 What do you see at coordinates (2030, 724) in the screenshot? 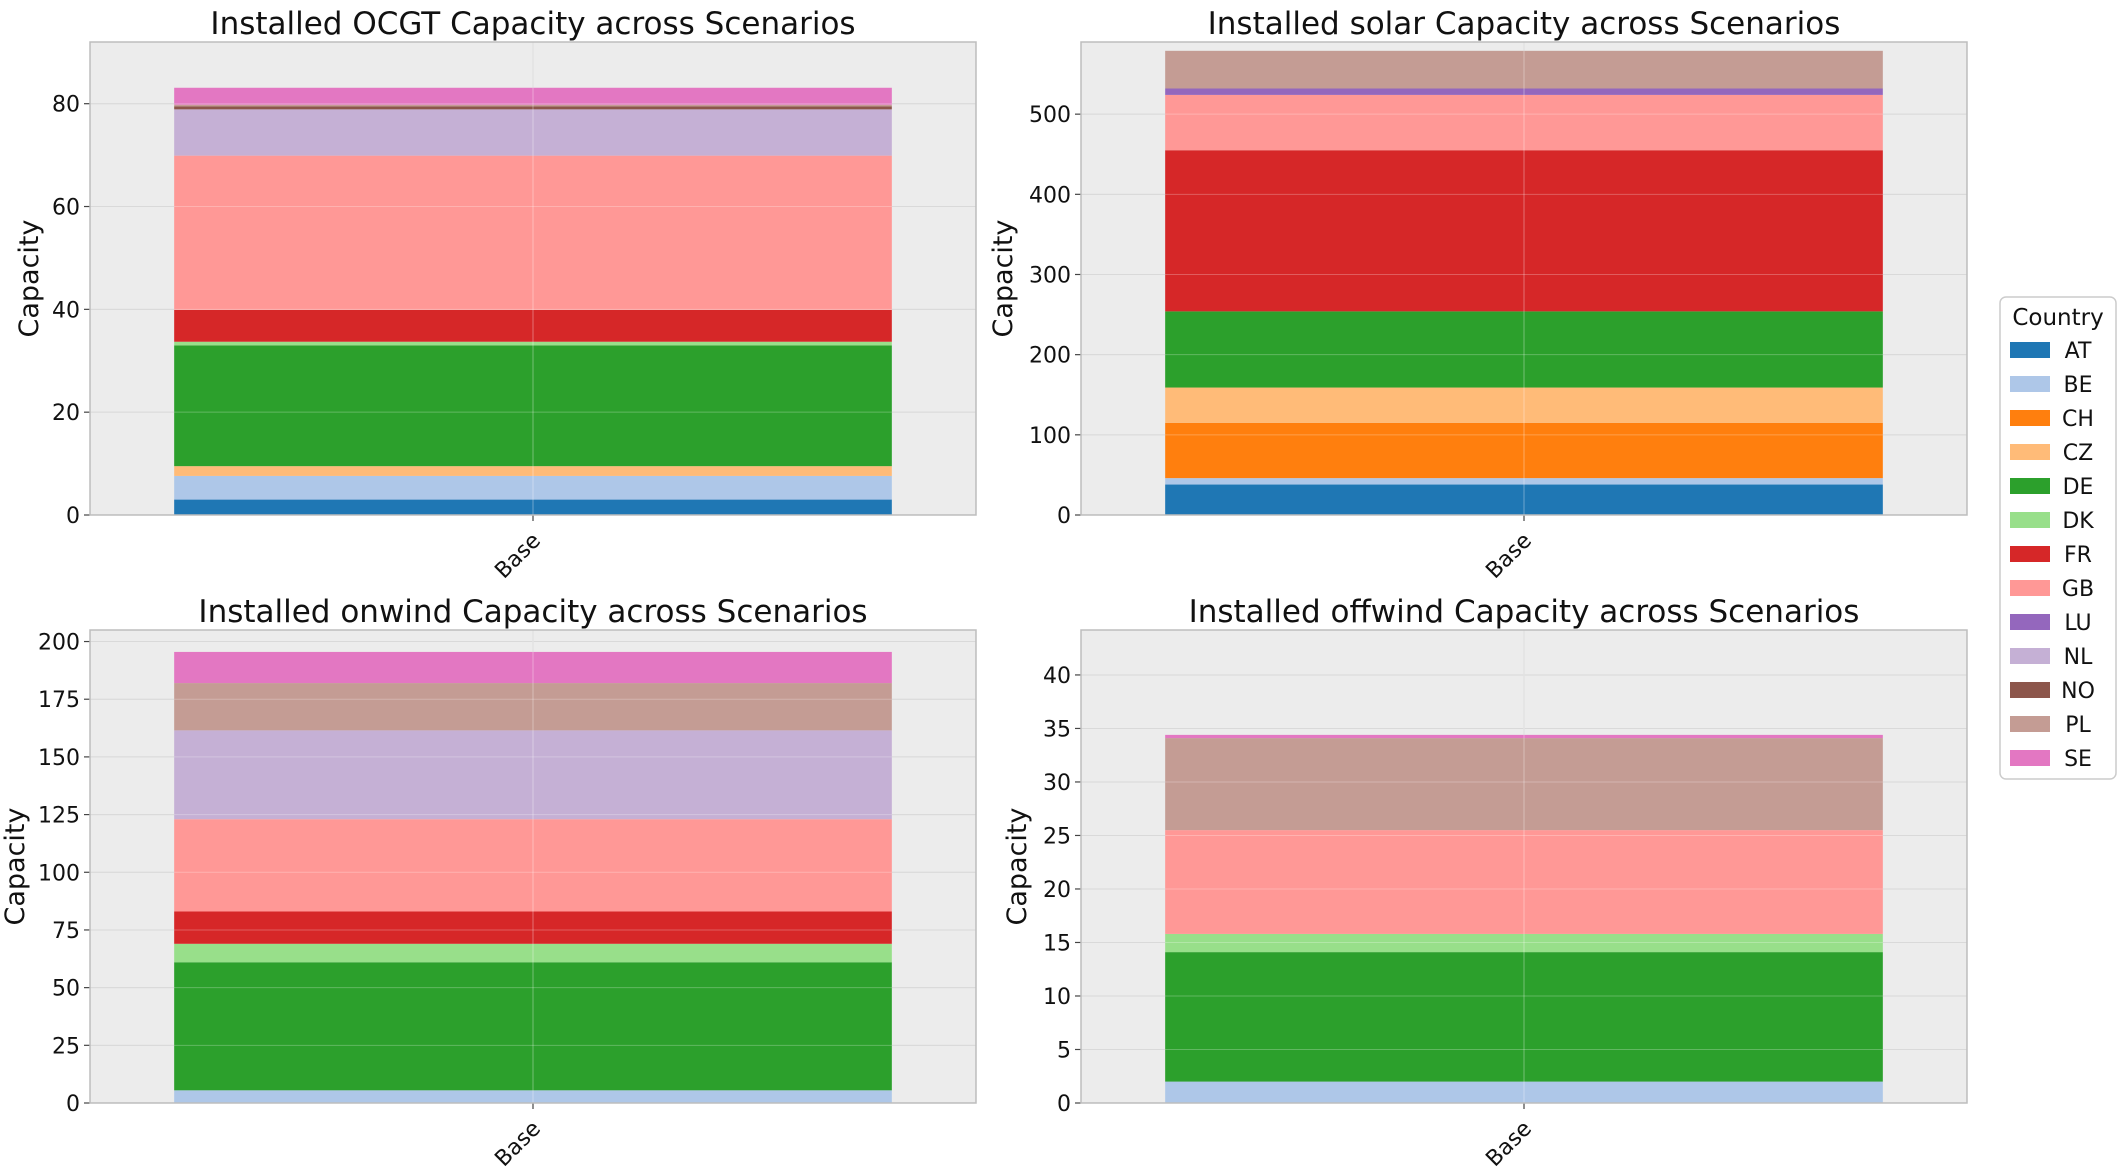
I see `legend-swatch-pl` at bounding box center [2030, 724].